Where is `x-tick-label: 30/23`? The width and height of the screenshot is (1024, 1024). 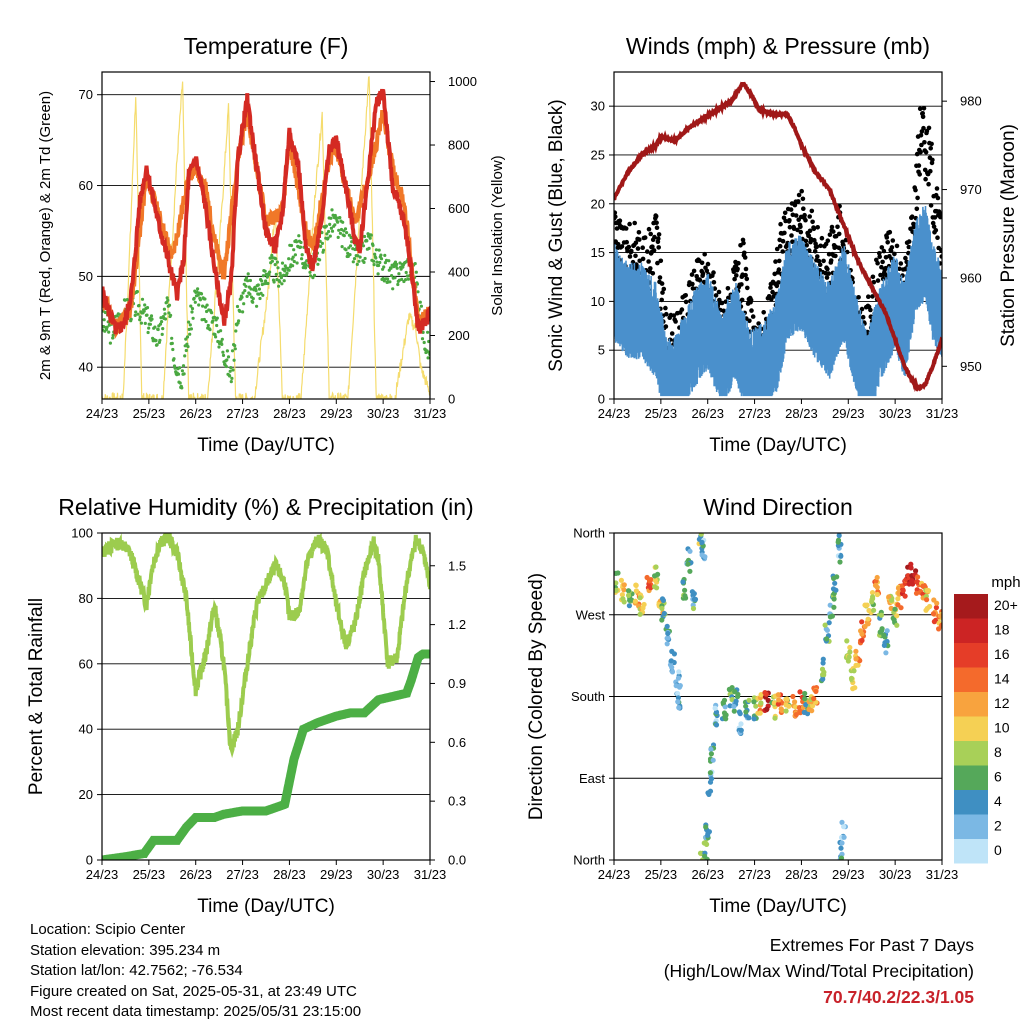
x-tick-label: 30/23 is located at coordinates (383, 413).